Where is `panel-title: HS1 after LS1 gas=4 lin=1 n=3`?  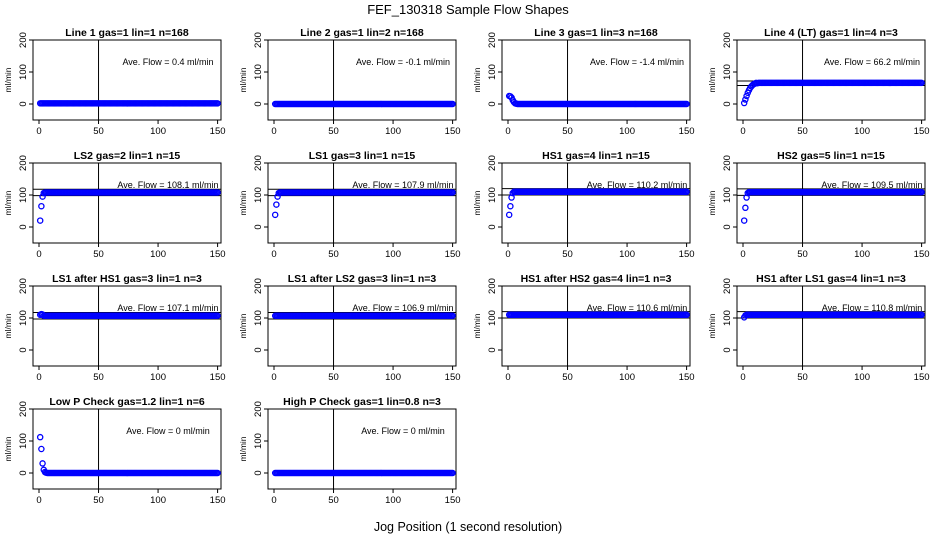 panel-title: HS1 after LS1 gas=4 lin=1 n=3 is located at coordinates (831, 279).